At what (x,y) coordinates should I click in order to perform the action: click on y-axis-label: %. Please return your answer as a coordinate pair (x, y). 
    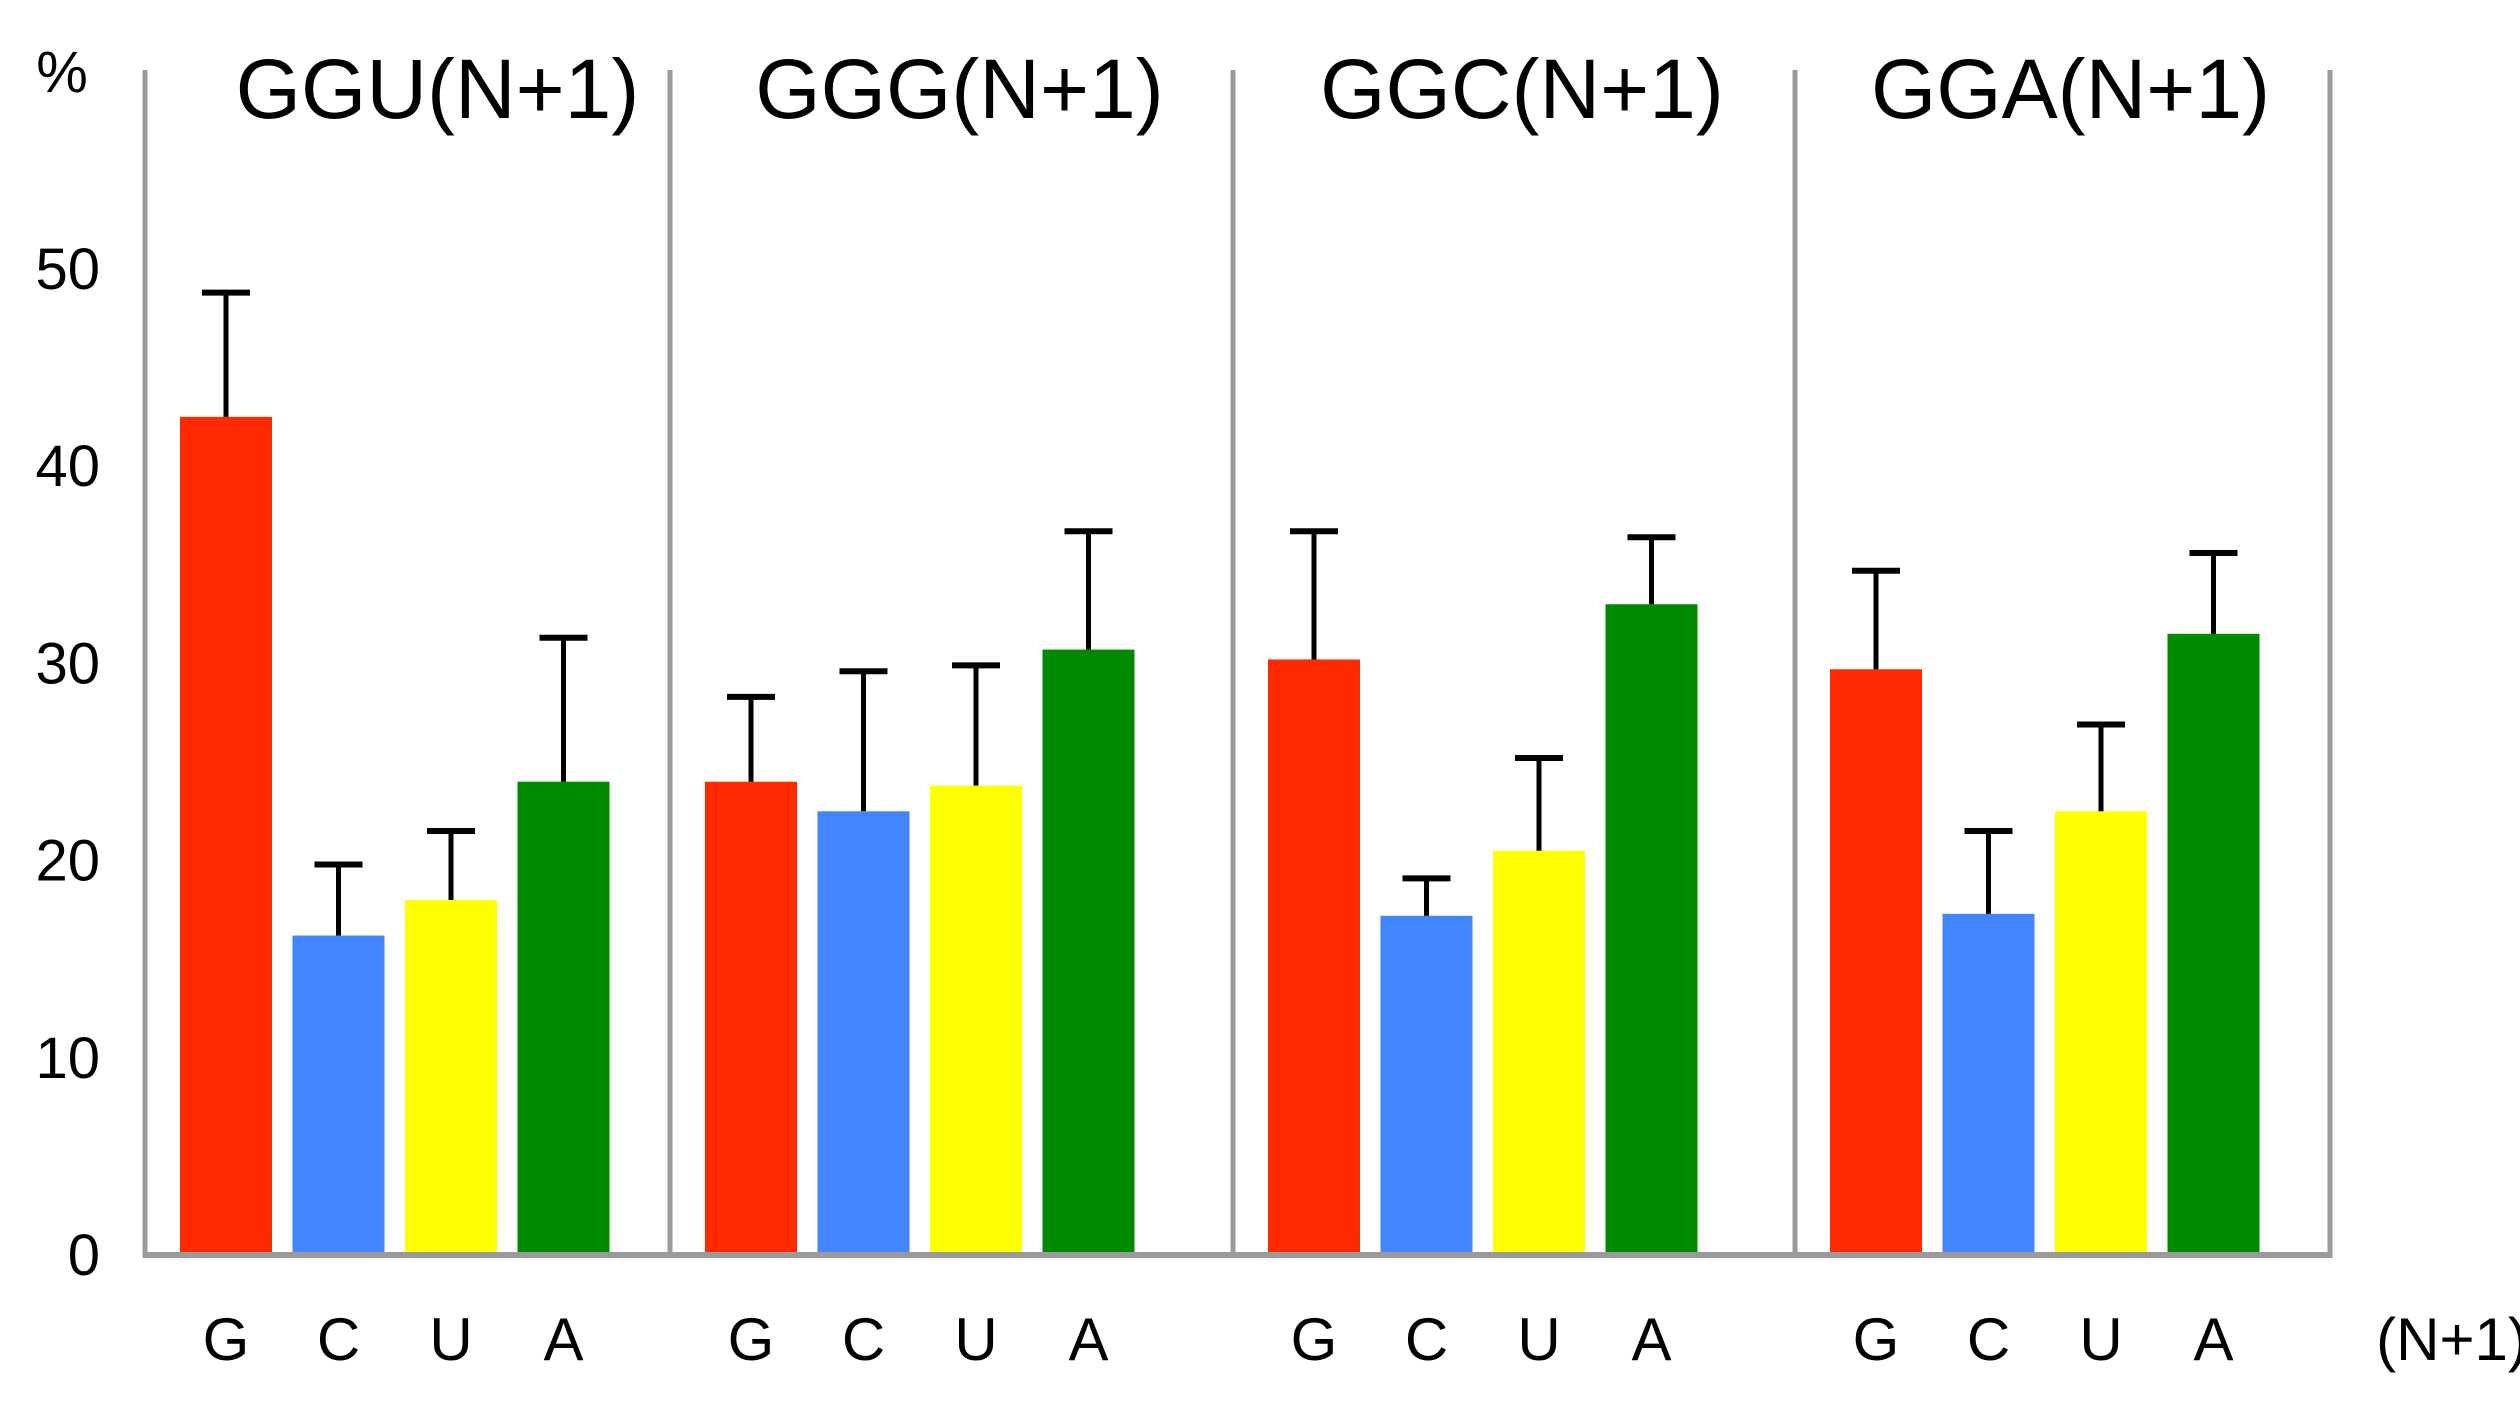
    Looking at the image, I should click on (62, 72).